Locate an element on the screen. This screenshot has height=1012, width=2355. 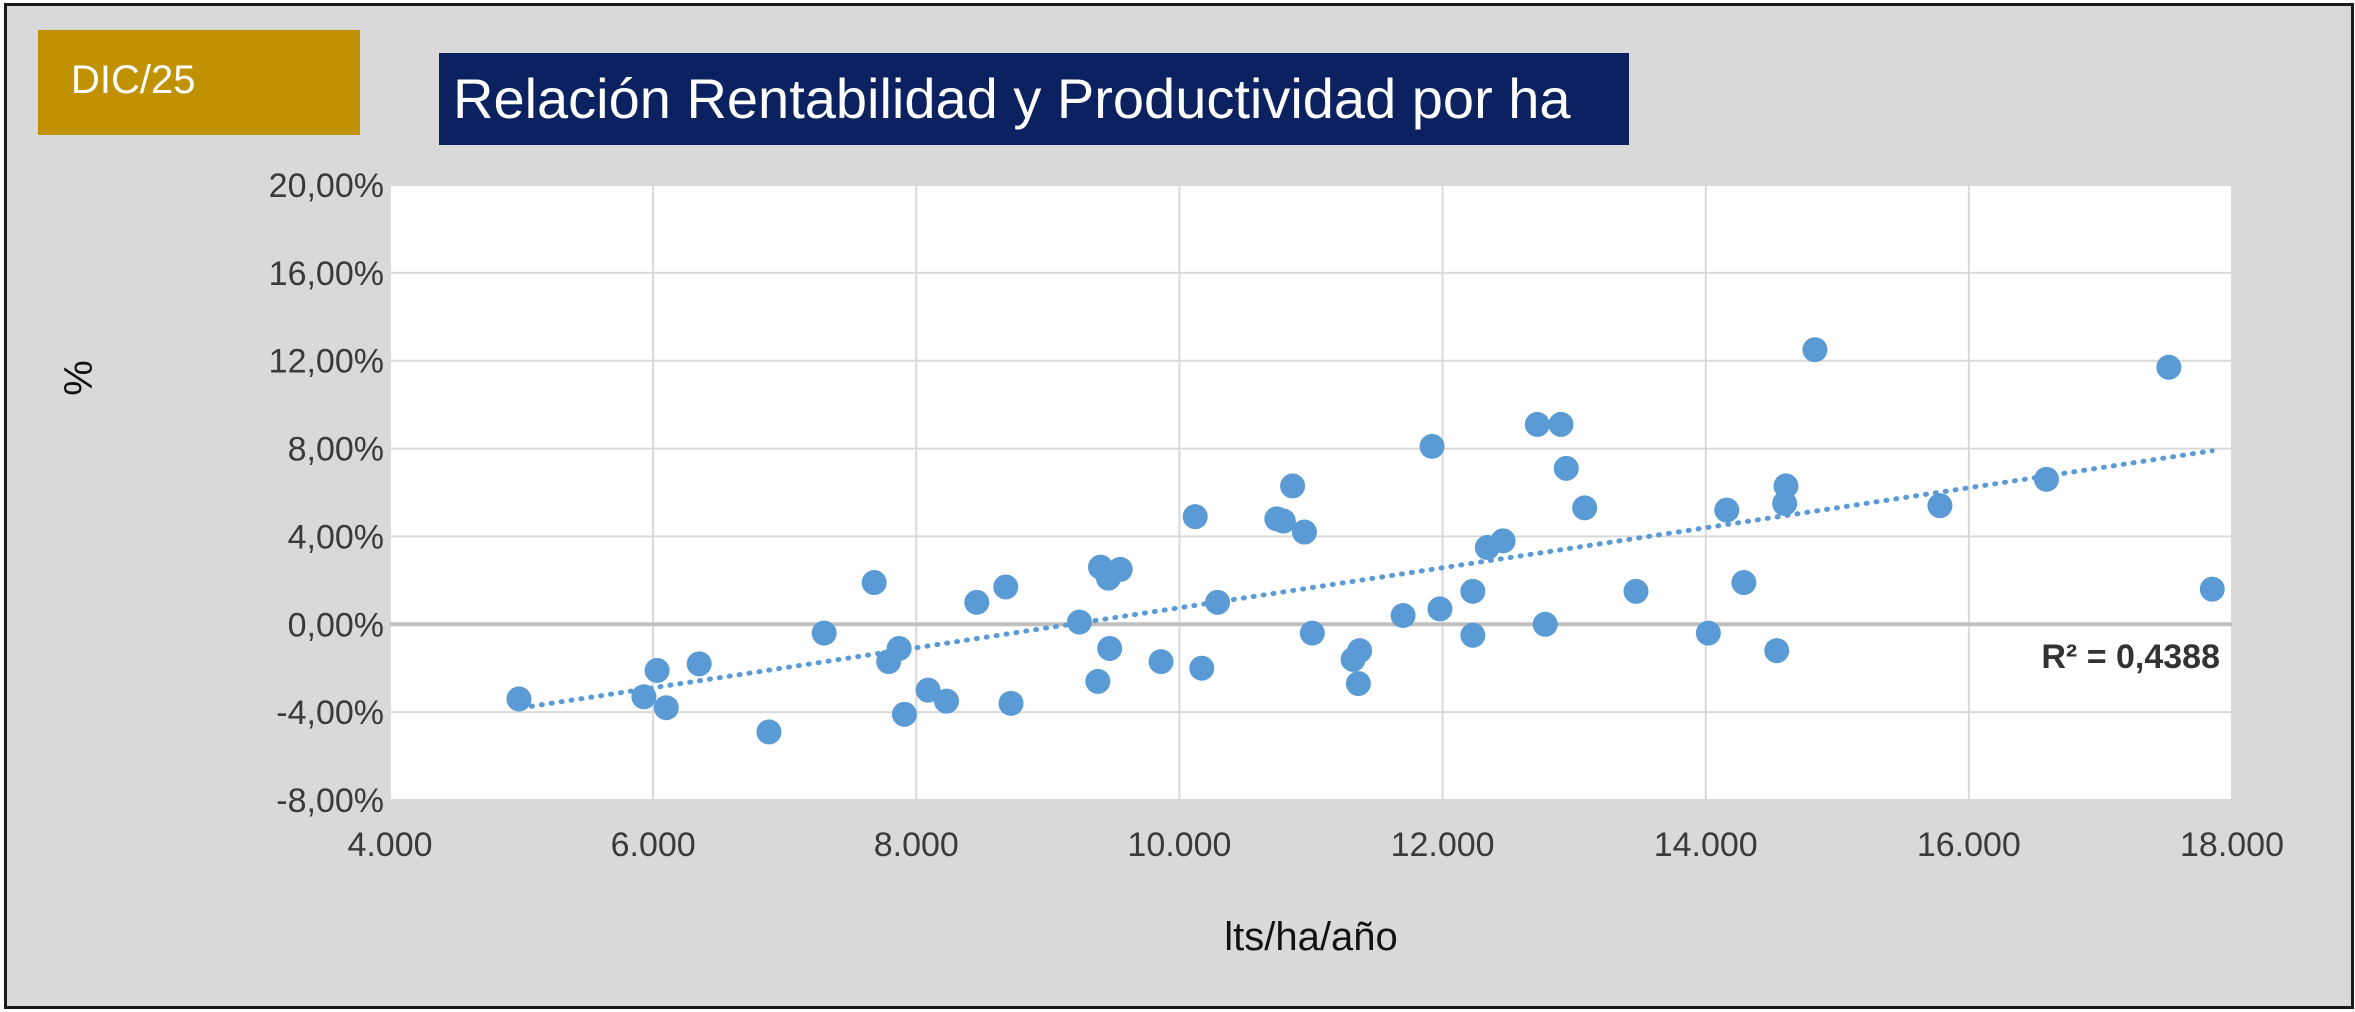
x-tick-label: 14.000 is located at coordinates (1706, 845).